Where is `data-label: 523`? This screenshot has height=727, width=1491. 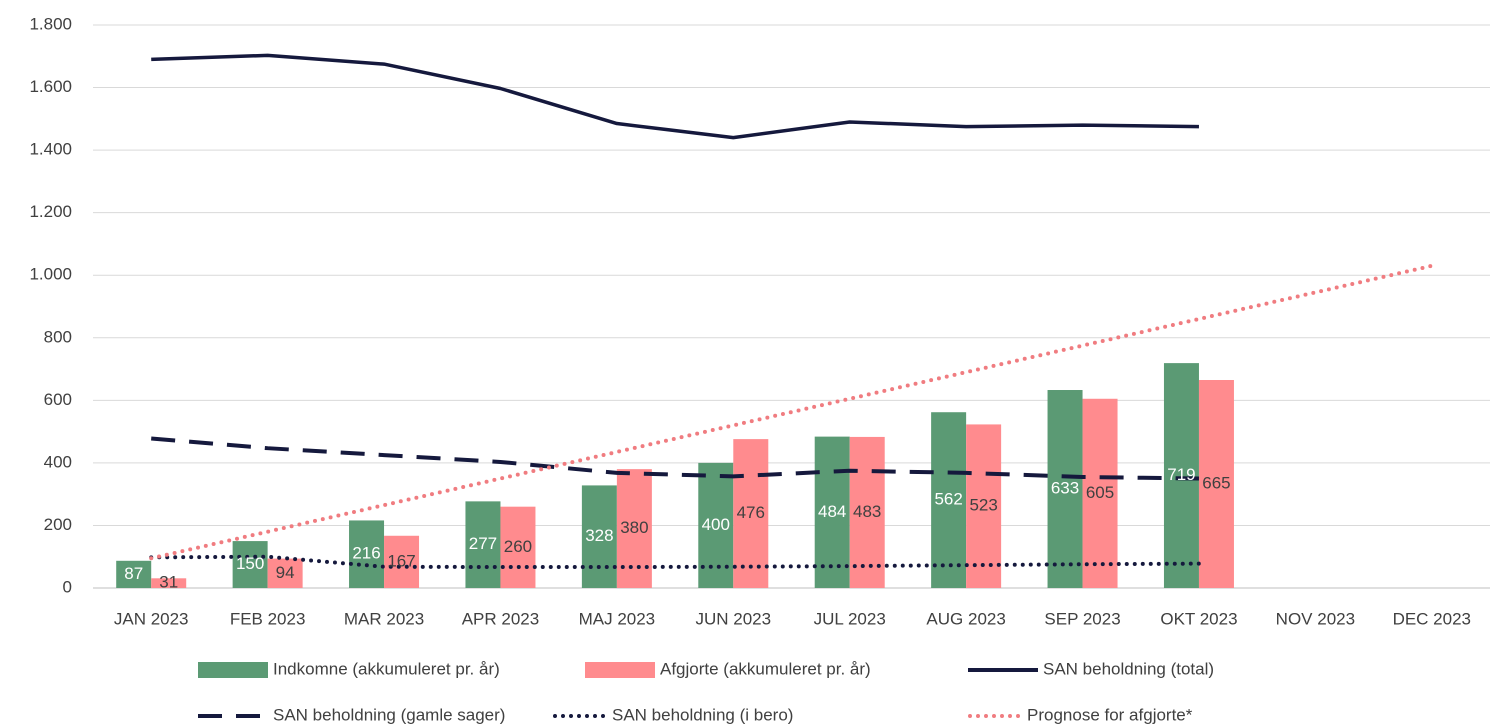 data-label: 523 is located at coordinates (983, 505).